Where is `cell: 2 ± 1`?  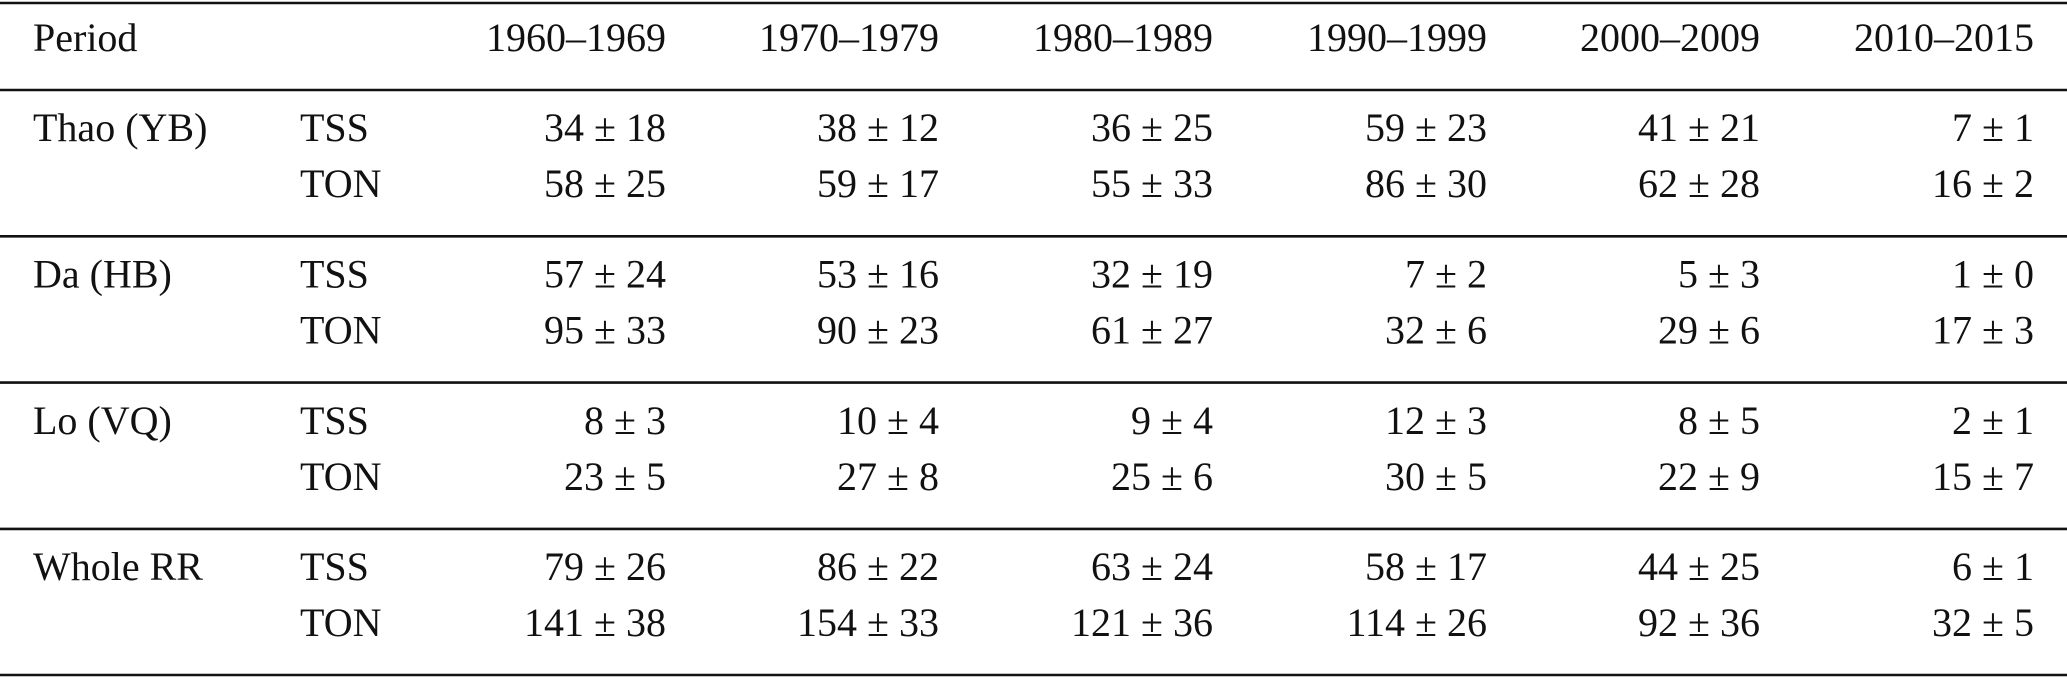 cell: 2 ± 1 is located at coordinates (1993, 420).